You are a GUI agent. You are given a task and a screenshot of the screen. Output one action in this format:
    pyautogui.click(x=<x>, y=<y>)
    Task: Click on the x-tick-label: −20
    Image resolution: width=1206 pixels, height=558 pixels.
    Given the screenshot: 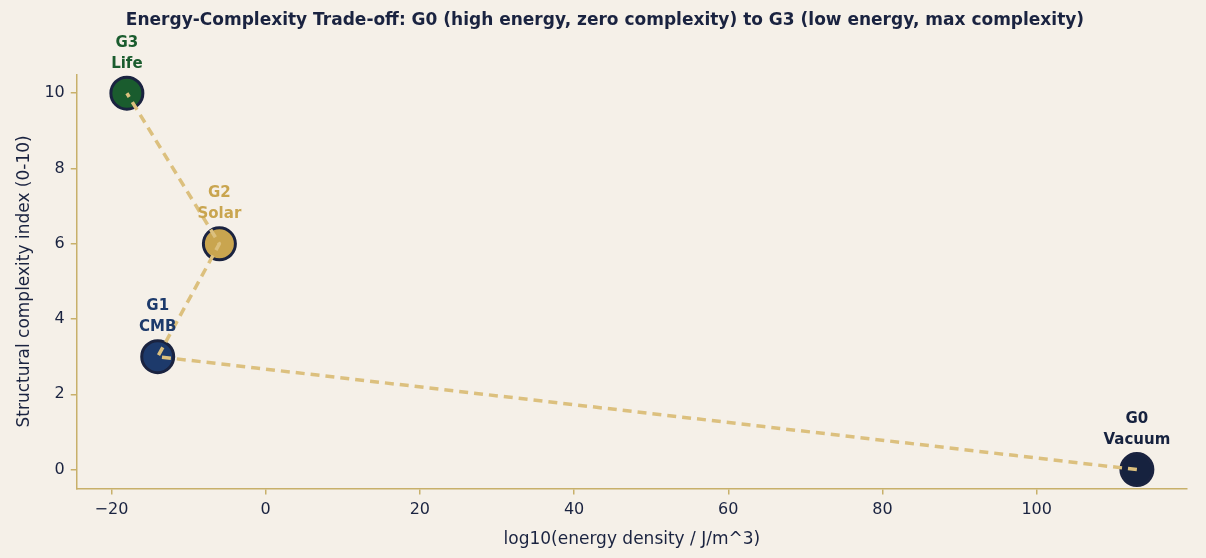 What is the action you would take?
    pyautogui.click(x=111, y=509)
    